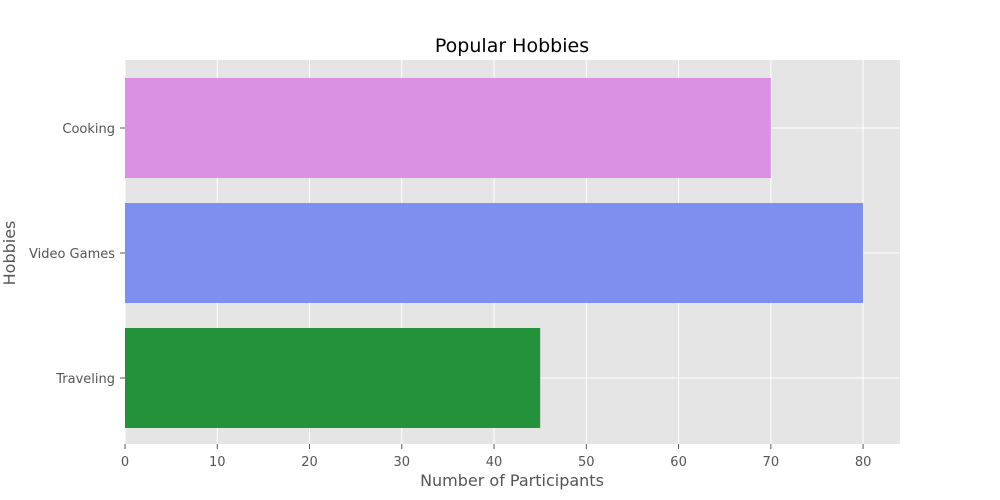  What do you see at coordinates (72, 254) in the screenshot?
I see `y-tick-label: Video Games` at bounding box center [72, 254].